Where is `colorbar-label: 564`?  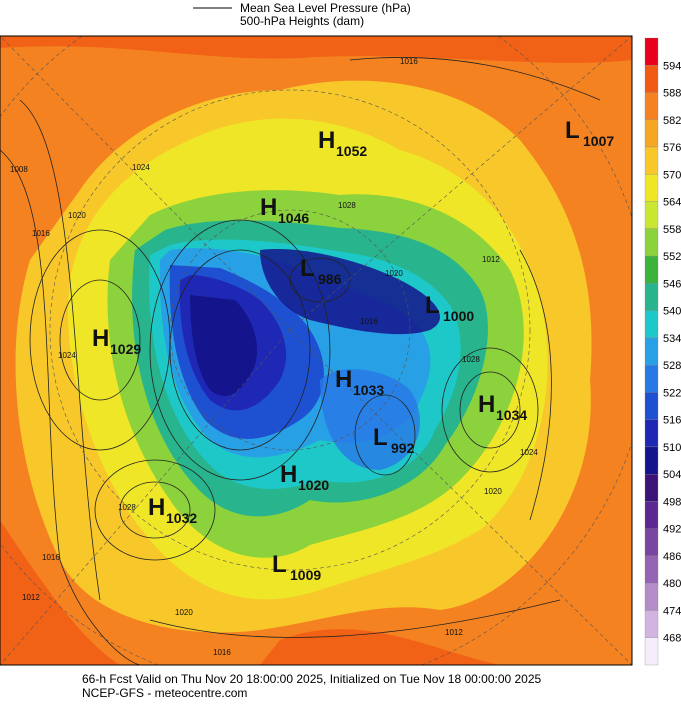 colorbar-label: 564 is located at coordinates (672, 203).